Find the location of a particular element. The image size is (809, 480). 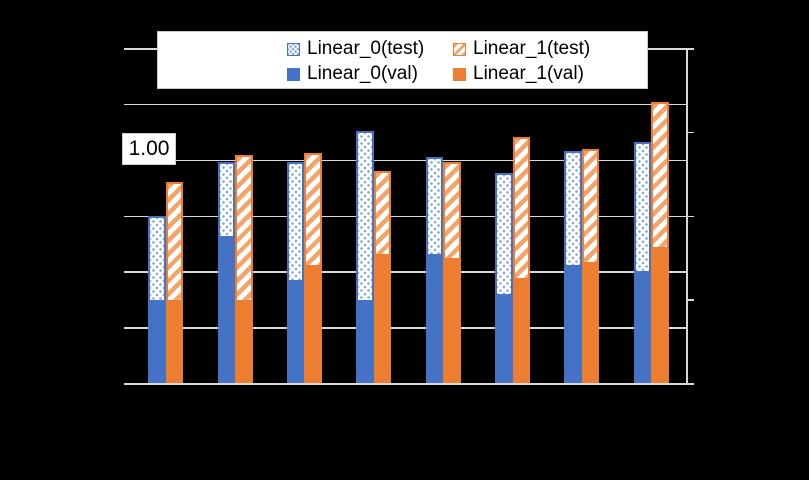

legend-marker-solid-blue-icon is located at coordinates (293, 74).